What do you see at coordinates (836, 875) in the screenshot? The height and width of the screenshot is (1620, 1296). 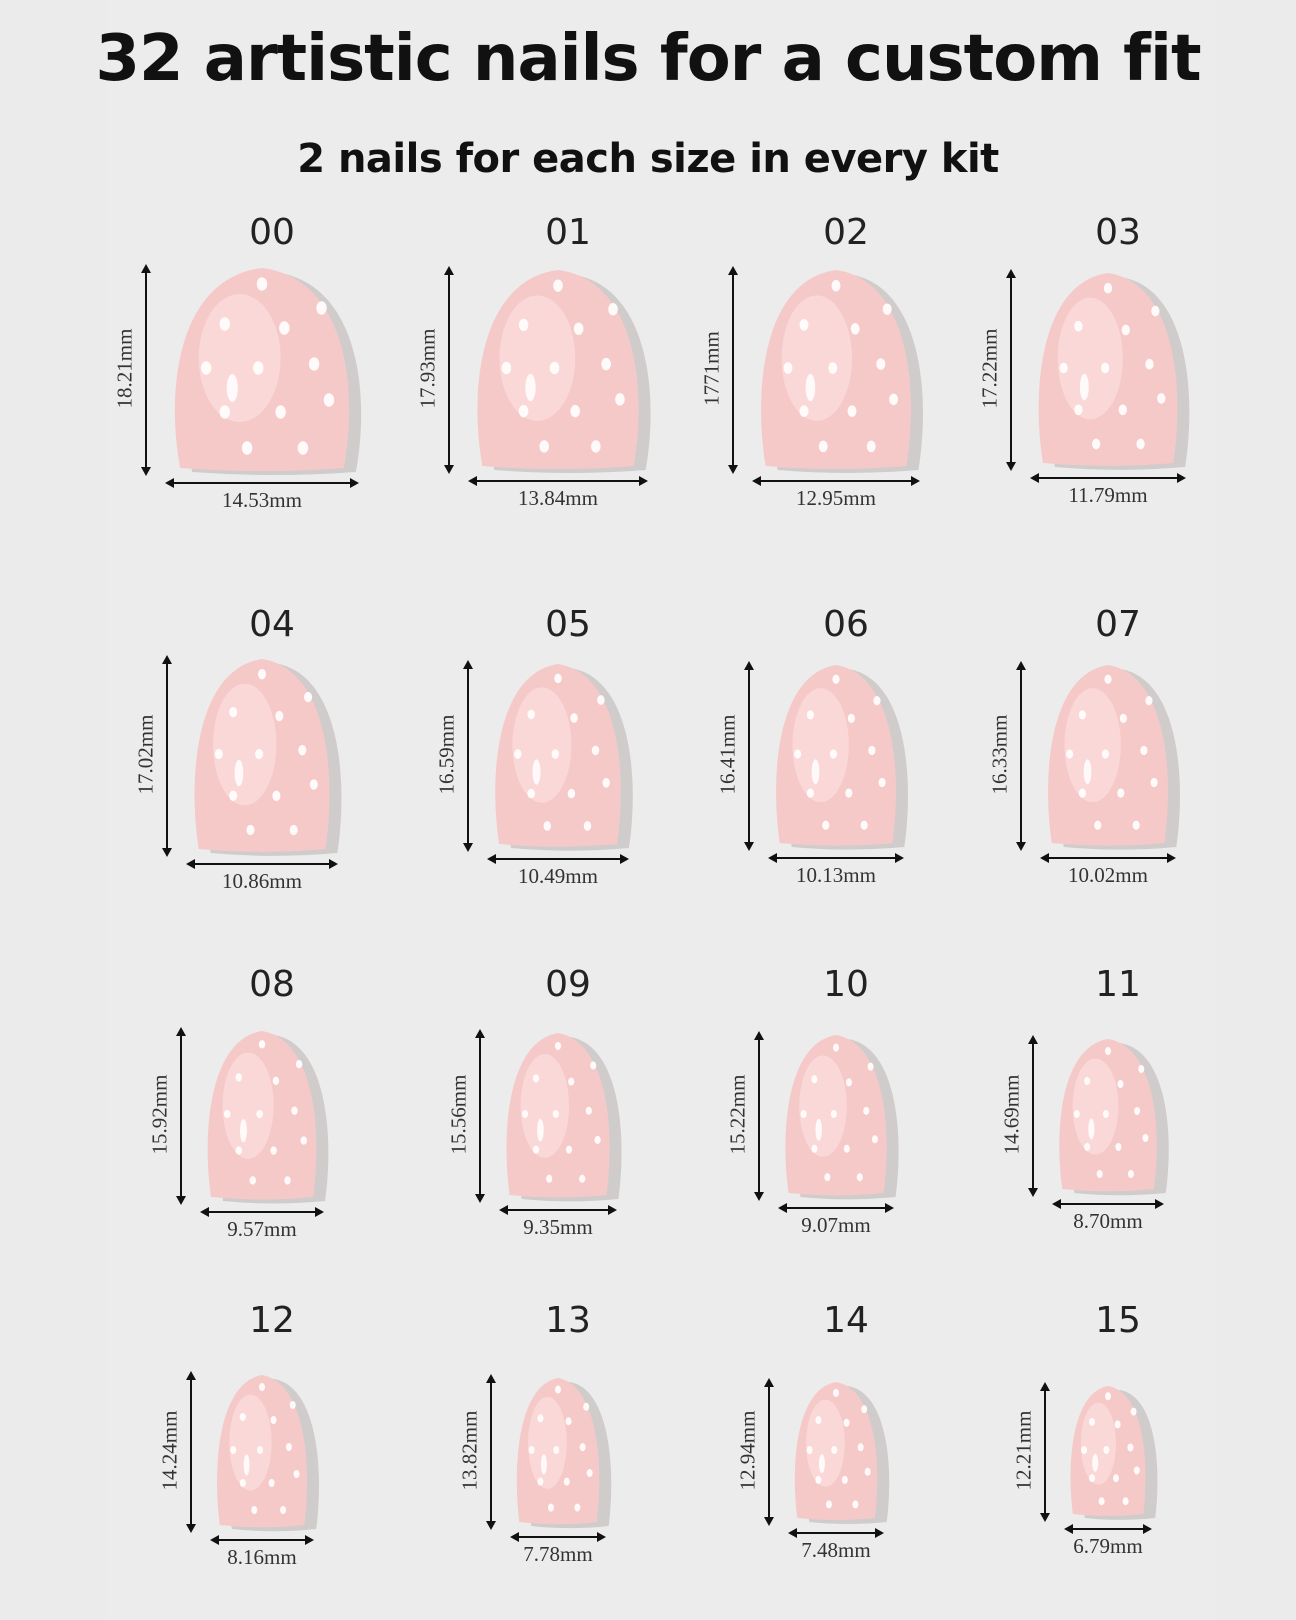 I see `nail-width-label: 10.13mm` at bounding box center [836, 875].